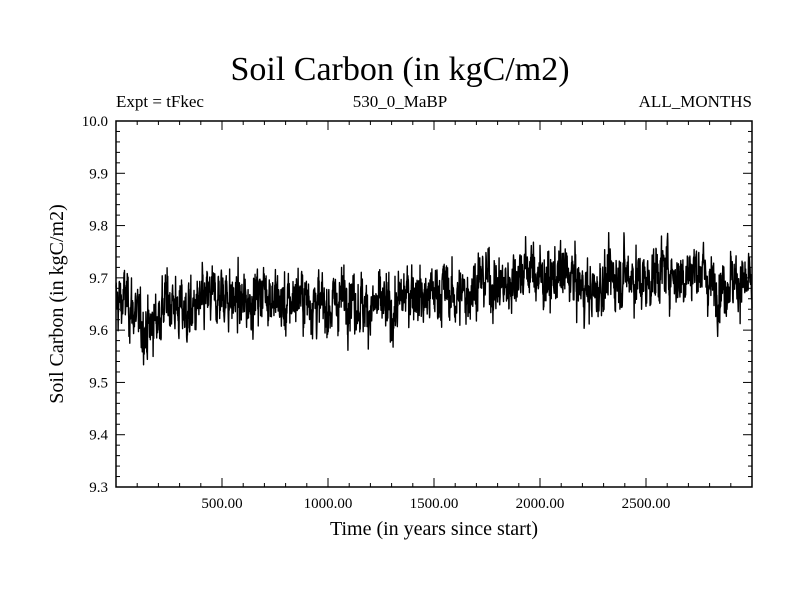 This screenshot has height=600, width=800. I want to click on months-label: ALL_MONTHS, so click(695, 101).